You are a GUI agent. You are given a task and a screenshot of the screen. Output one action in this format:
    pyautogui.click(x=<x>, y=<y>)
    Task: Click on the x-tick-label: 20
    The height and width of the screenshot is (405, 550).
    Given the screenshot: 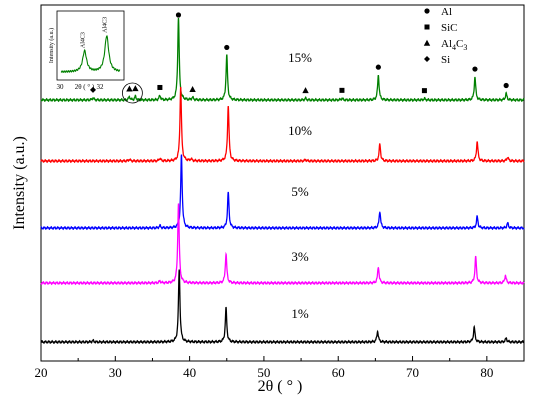 What is the action you would take?
    pyautogui.click(x=41, y=372)
    